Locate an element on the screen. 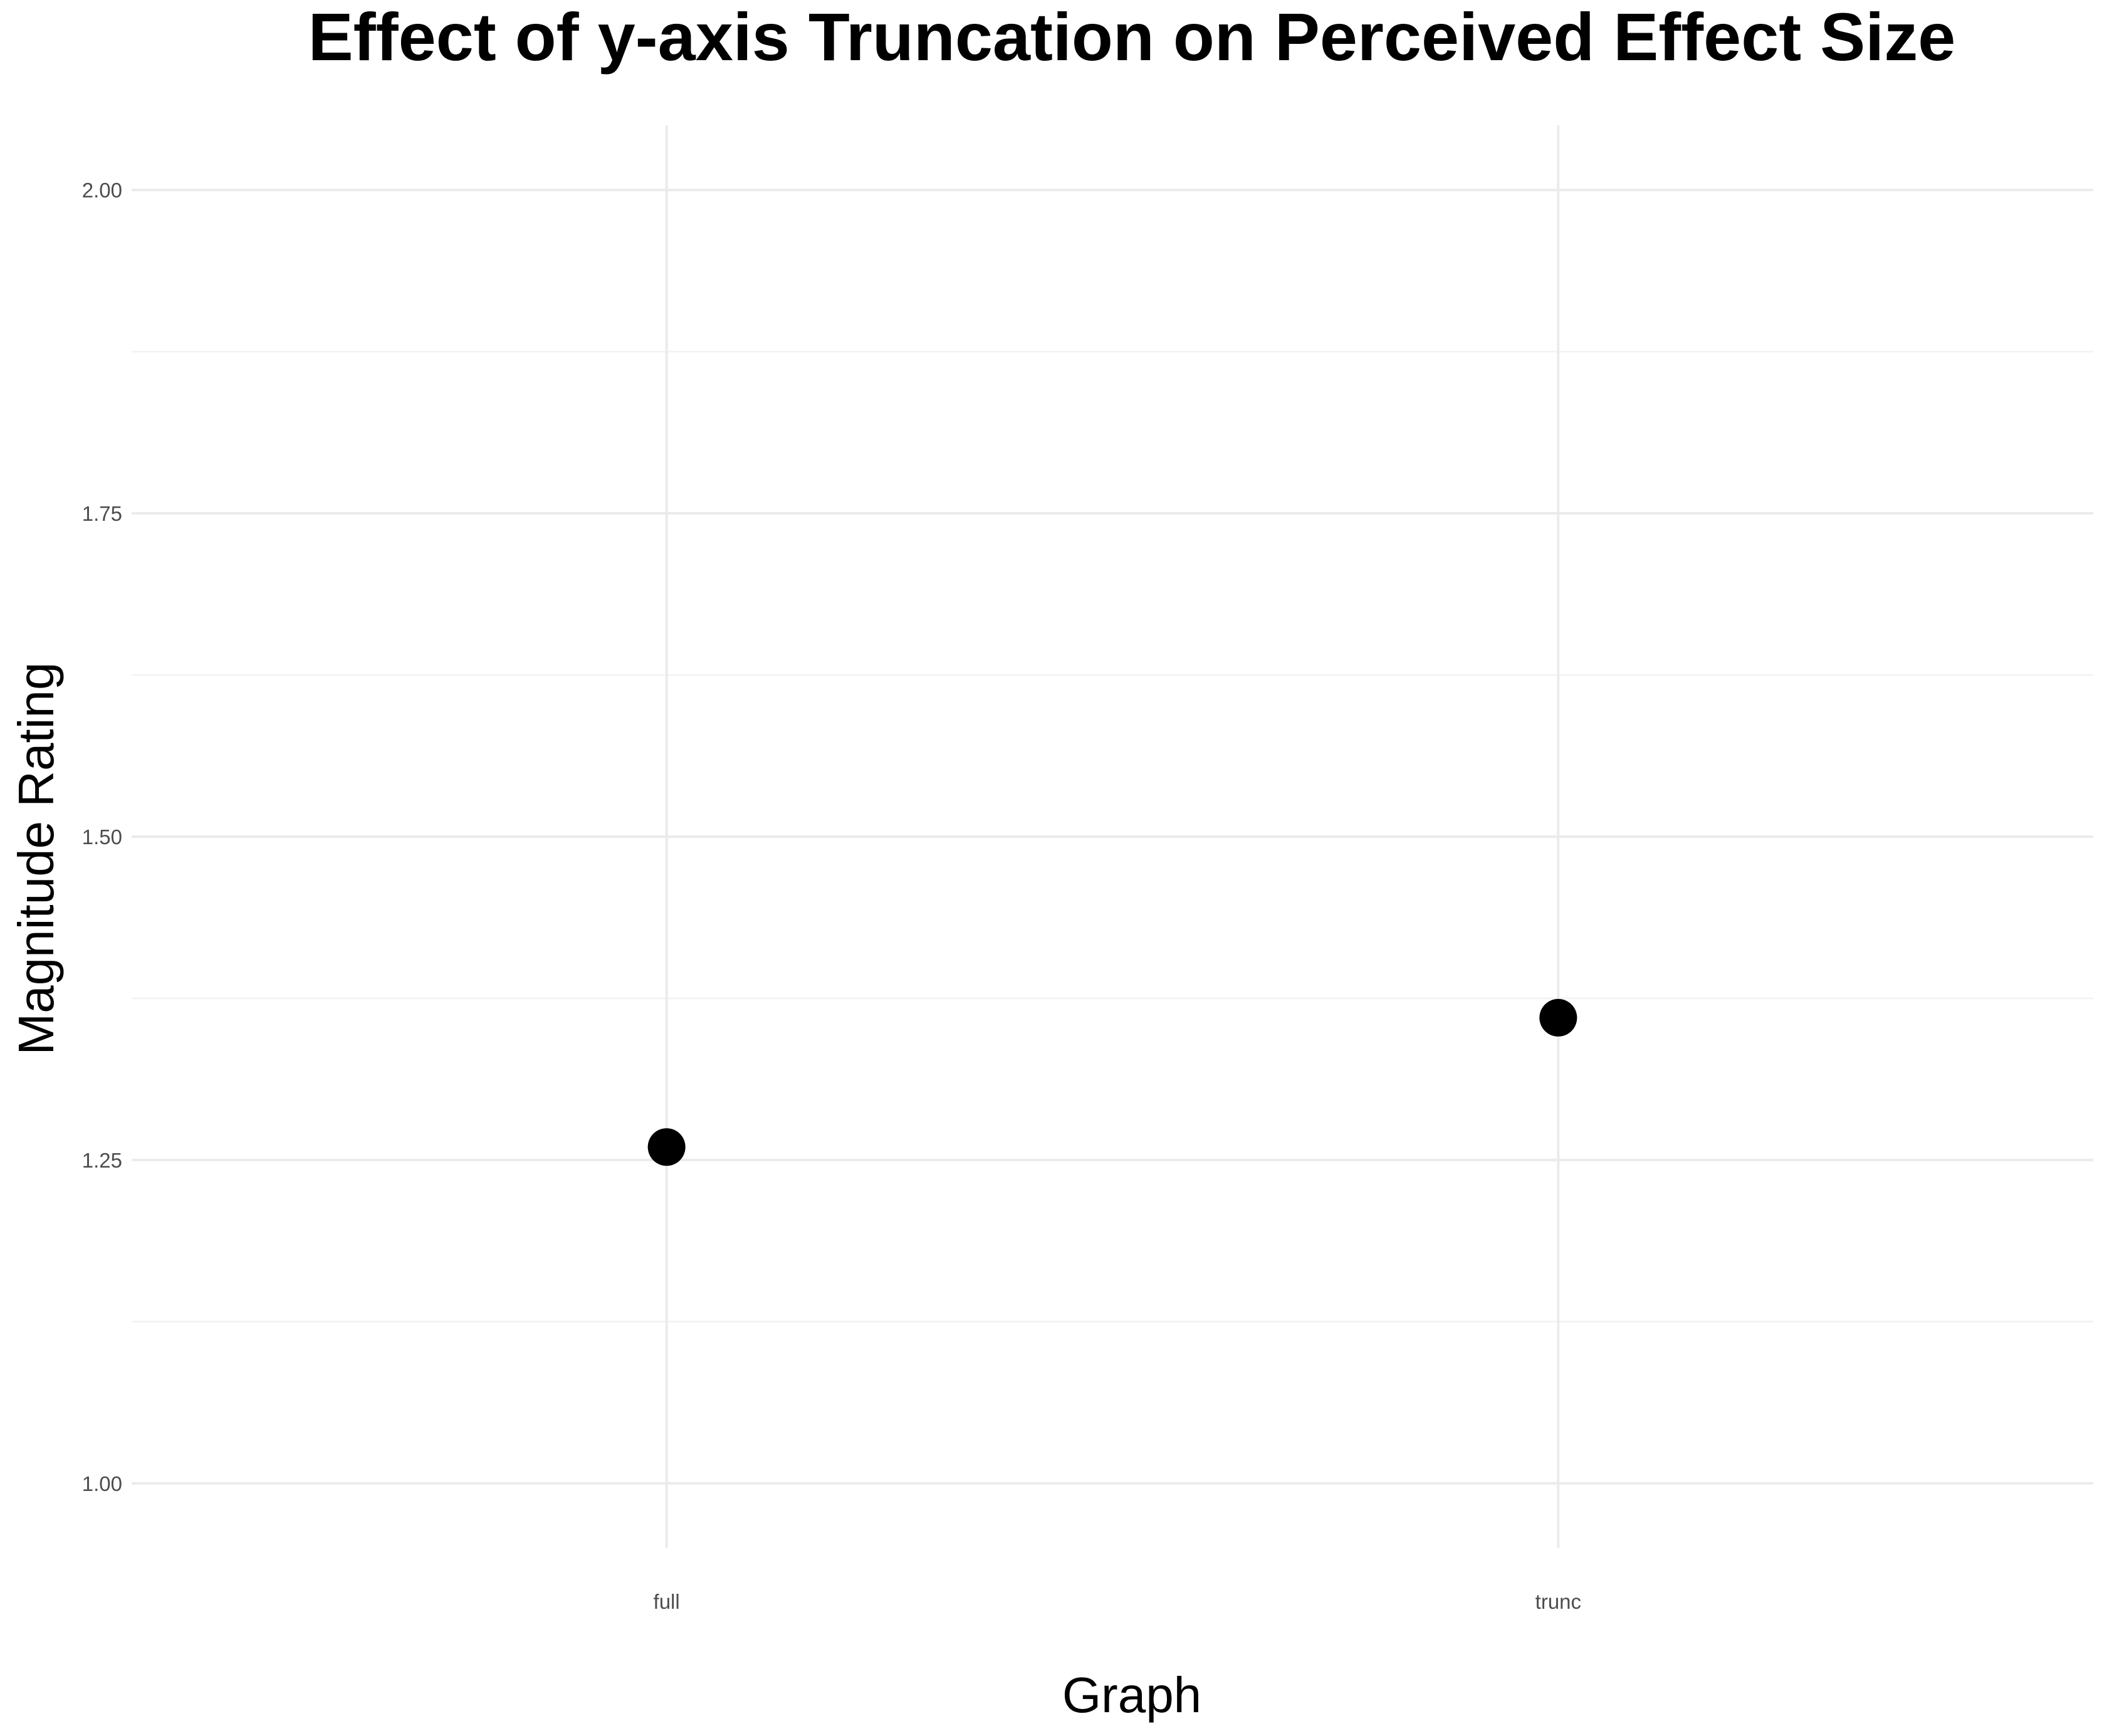 This screenshot has height=1736, width=2102. x-axis-title: Graph is located at coordinates (1131, 1695).